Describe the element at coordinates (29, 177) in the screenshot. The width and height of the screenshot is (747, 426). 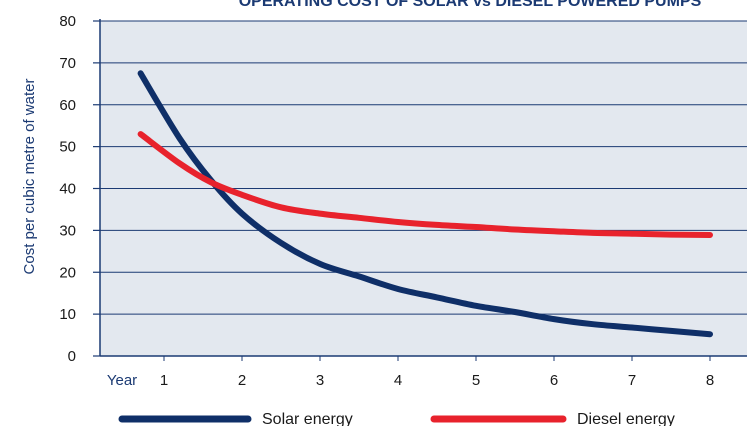
I see `y-axis-label: Cost per cubic metre of water` at that location.